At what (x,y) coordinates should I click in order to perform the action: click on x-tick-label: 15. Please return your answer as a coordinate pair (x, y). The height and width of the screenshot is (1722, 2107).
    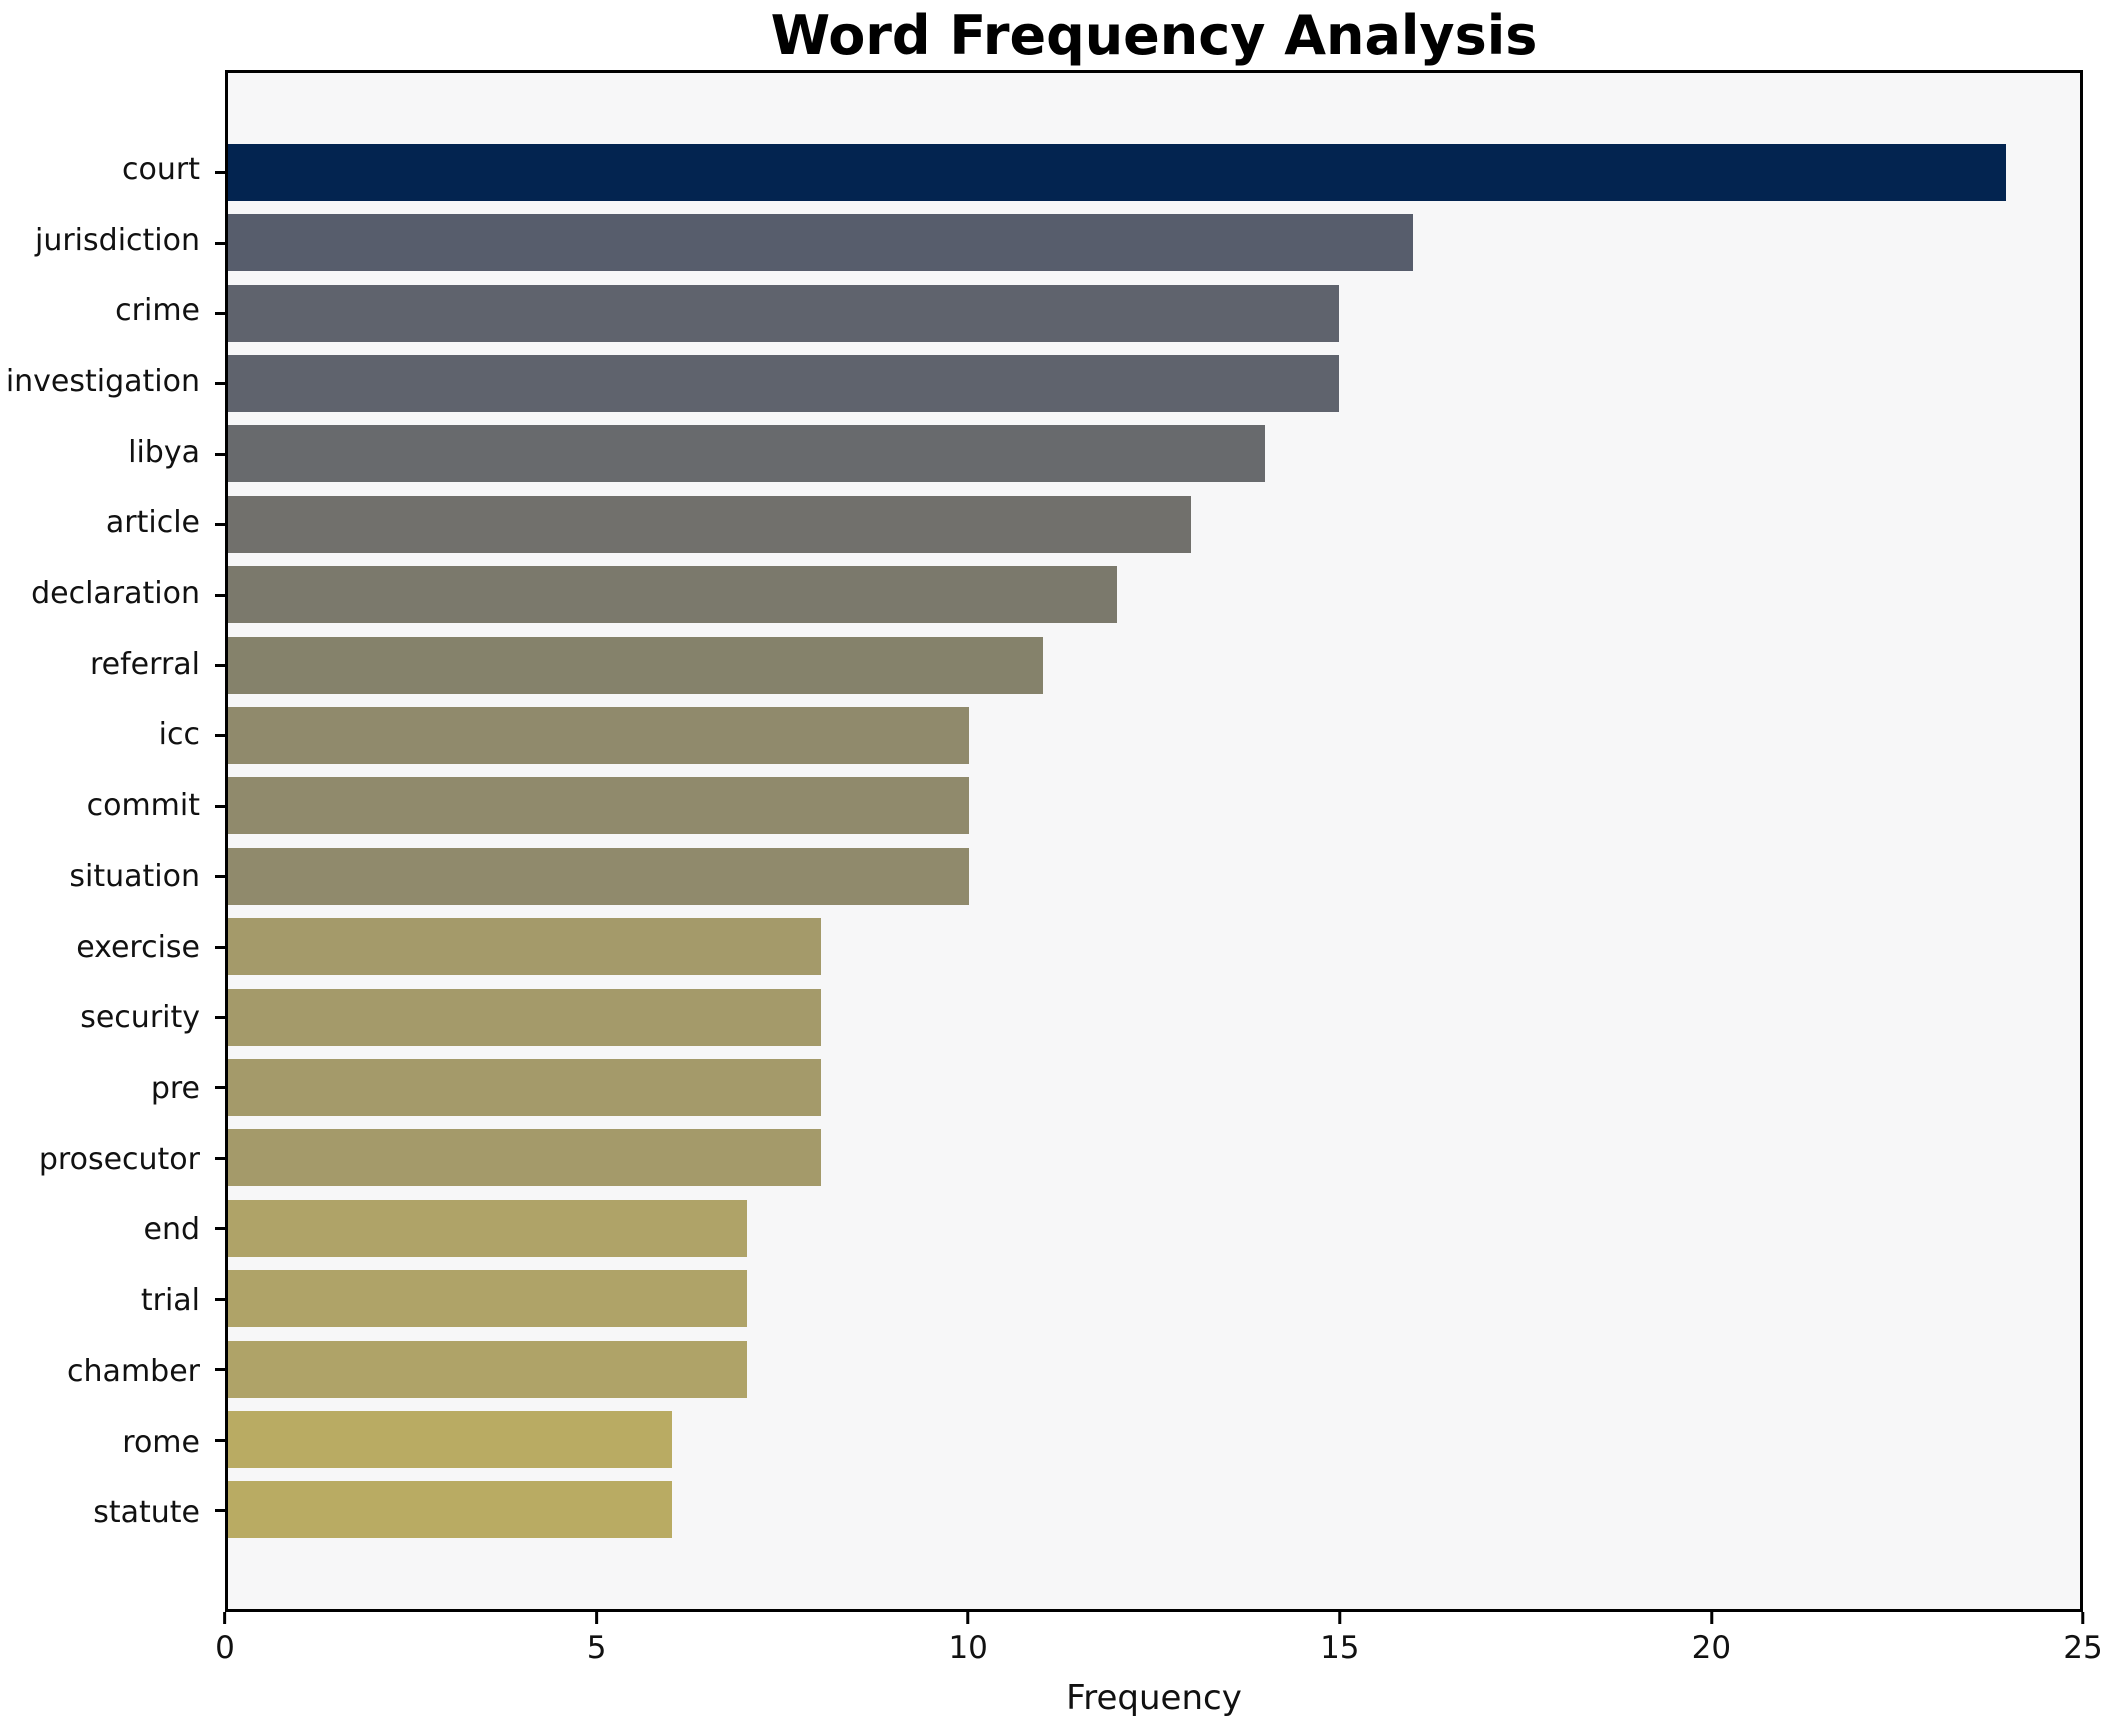
    Looking at the image, I should click on (1340, 1648).